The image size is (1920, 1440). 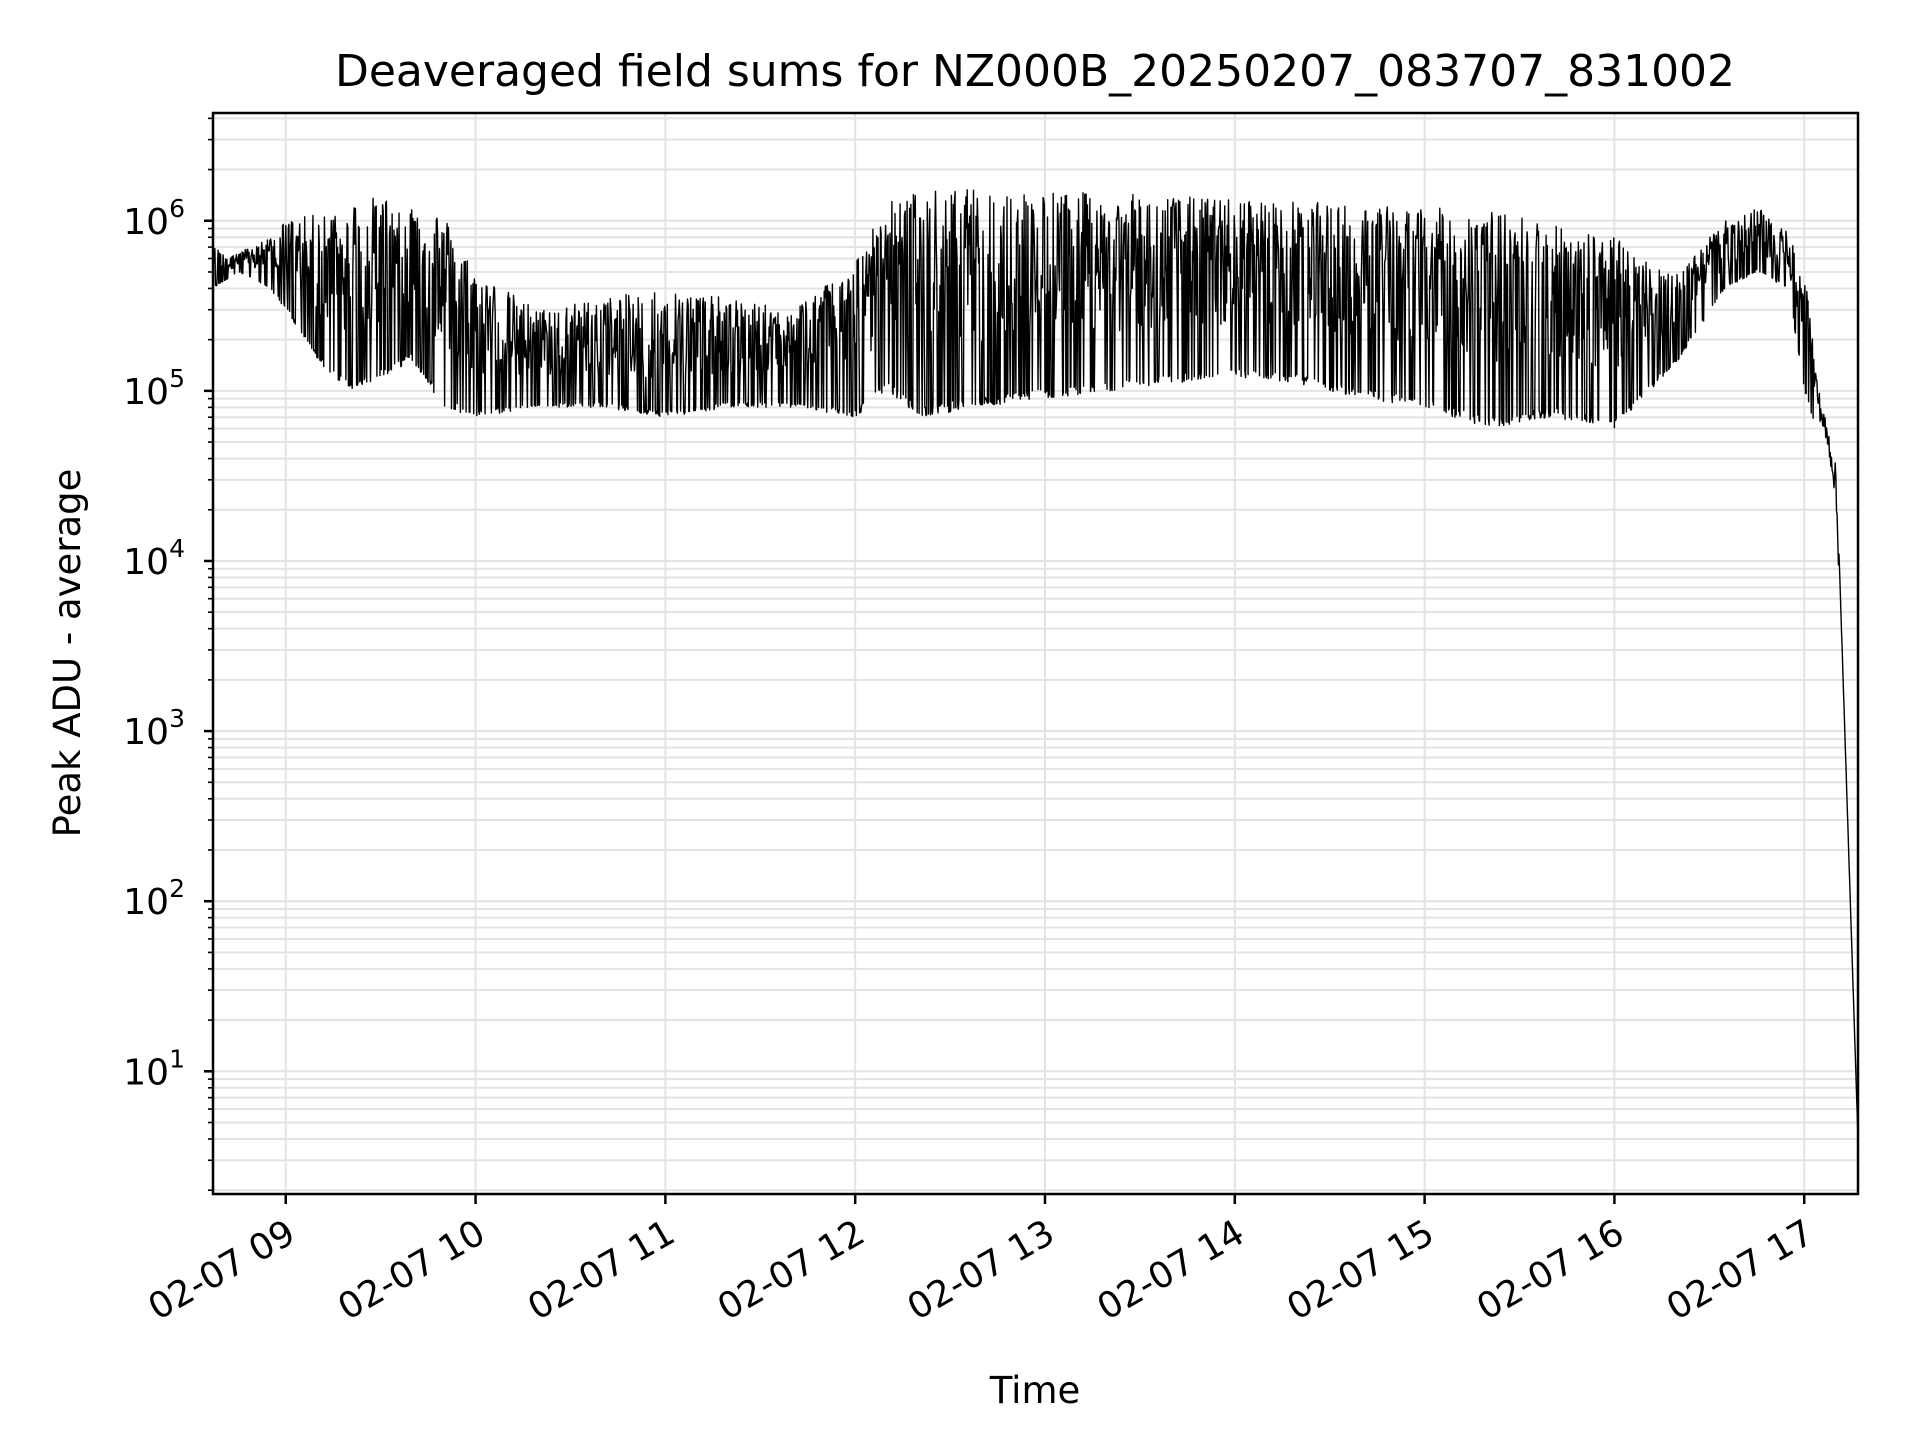 I want to click on x-axis-label: Time, so click(x=1035, y=1390).